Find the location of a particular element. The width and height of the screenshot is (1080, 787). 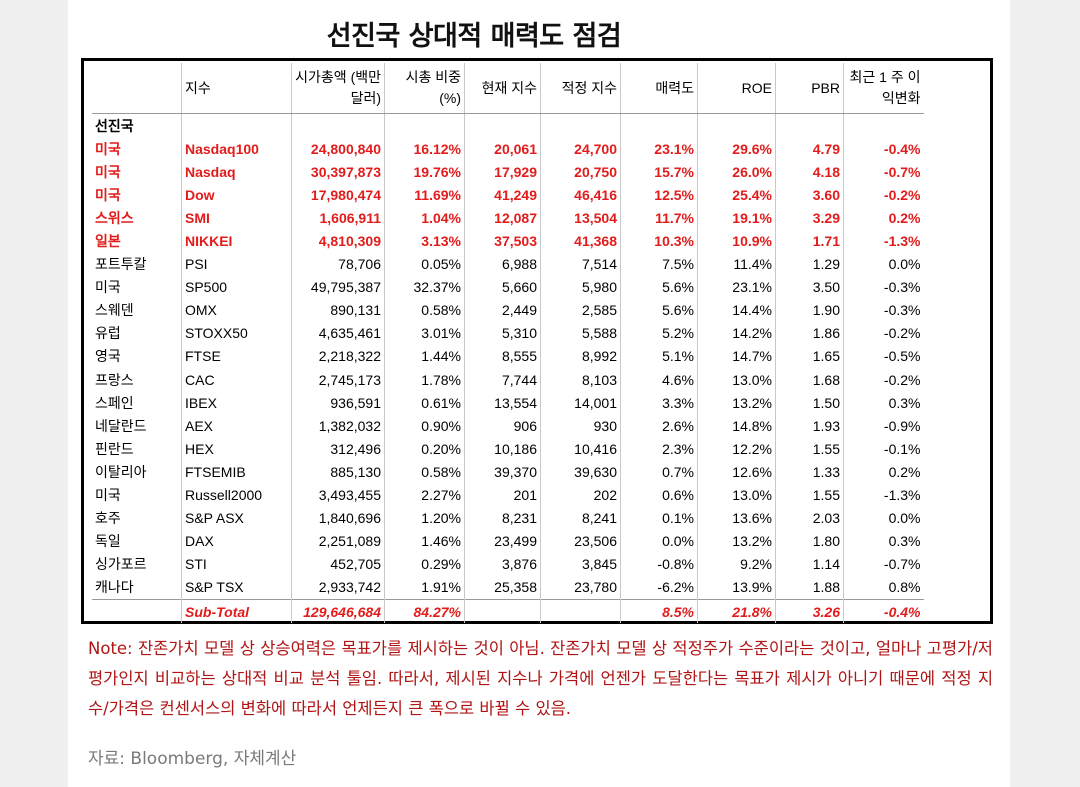

header-market-cap: 시가총액 (백만 달러) is located at coordinates (338, 88).